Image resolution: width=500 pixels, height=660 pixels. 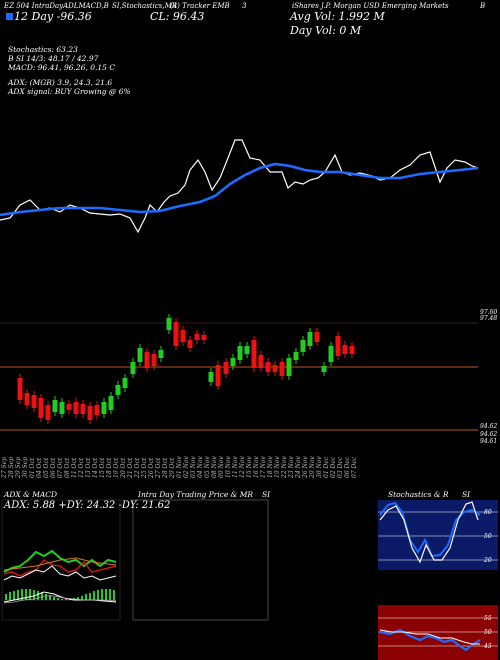 I want to click on stochastics-value: Stochastics: 63.23, so click(x=43, y=49).